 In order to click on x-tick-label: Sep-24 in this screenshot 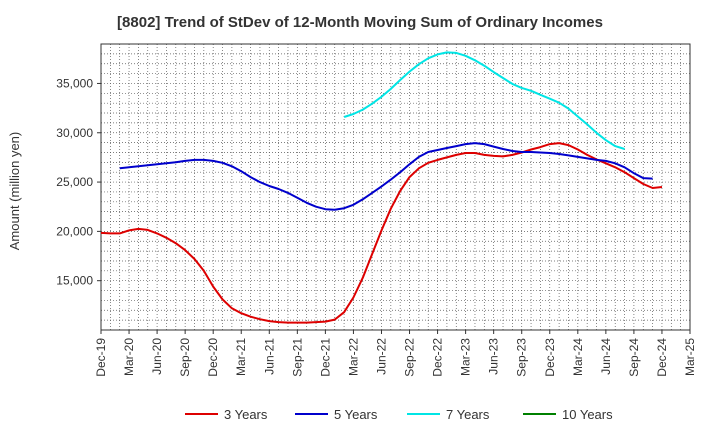, I will do `click(634, 357)`.